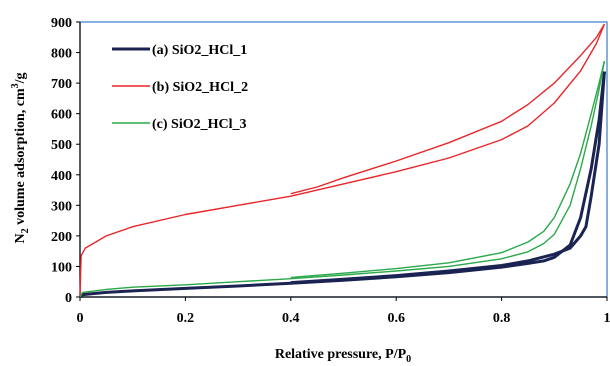 The image size is (610, 366). What do you see at coordinates (396, 318) in the screenshot?
I see `x-tick-label: 0.6` at bounding box center [396, 318].